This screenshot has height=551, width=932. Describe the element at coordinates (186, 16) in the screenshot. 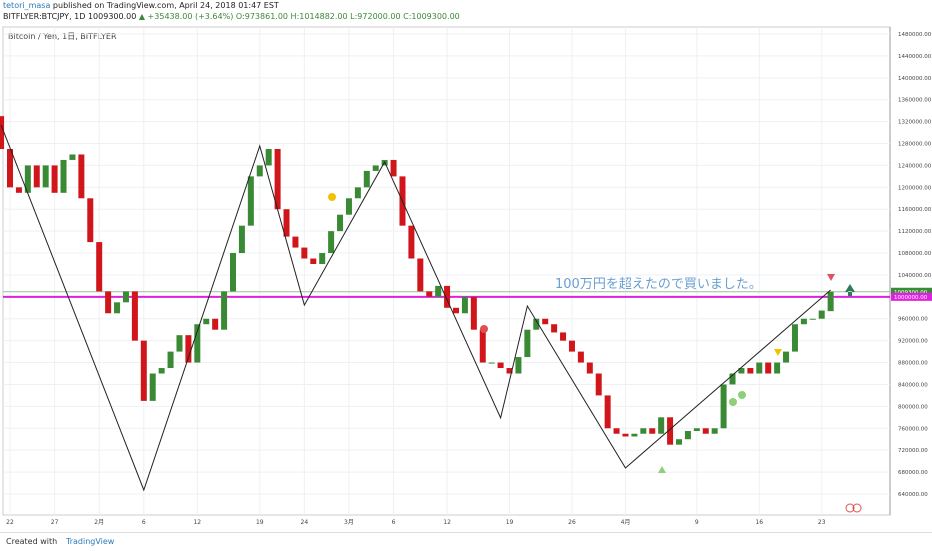

I see `change: ▲ +35438.00 (+3.64%)` at that location.